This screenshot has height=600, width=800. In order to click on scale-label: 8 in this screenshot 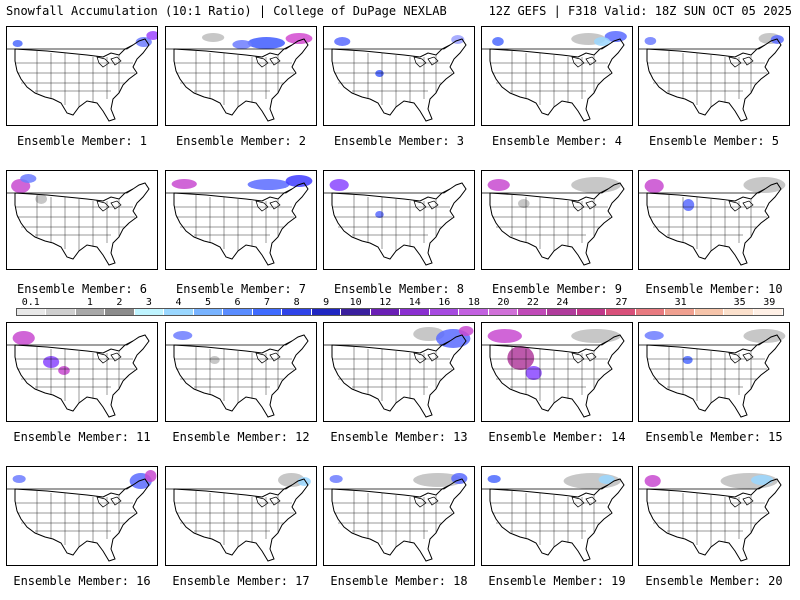, I will do `click(296, 302)`.